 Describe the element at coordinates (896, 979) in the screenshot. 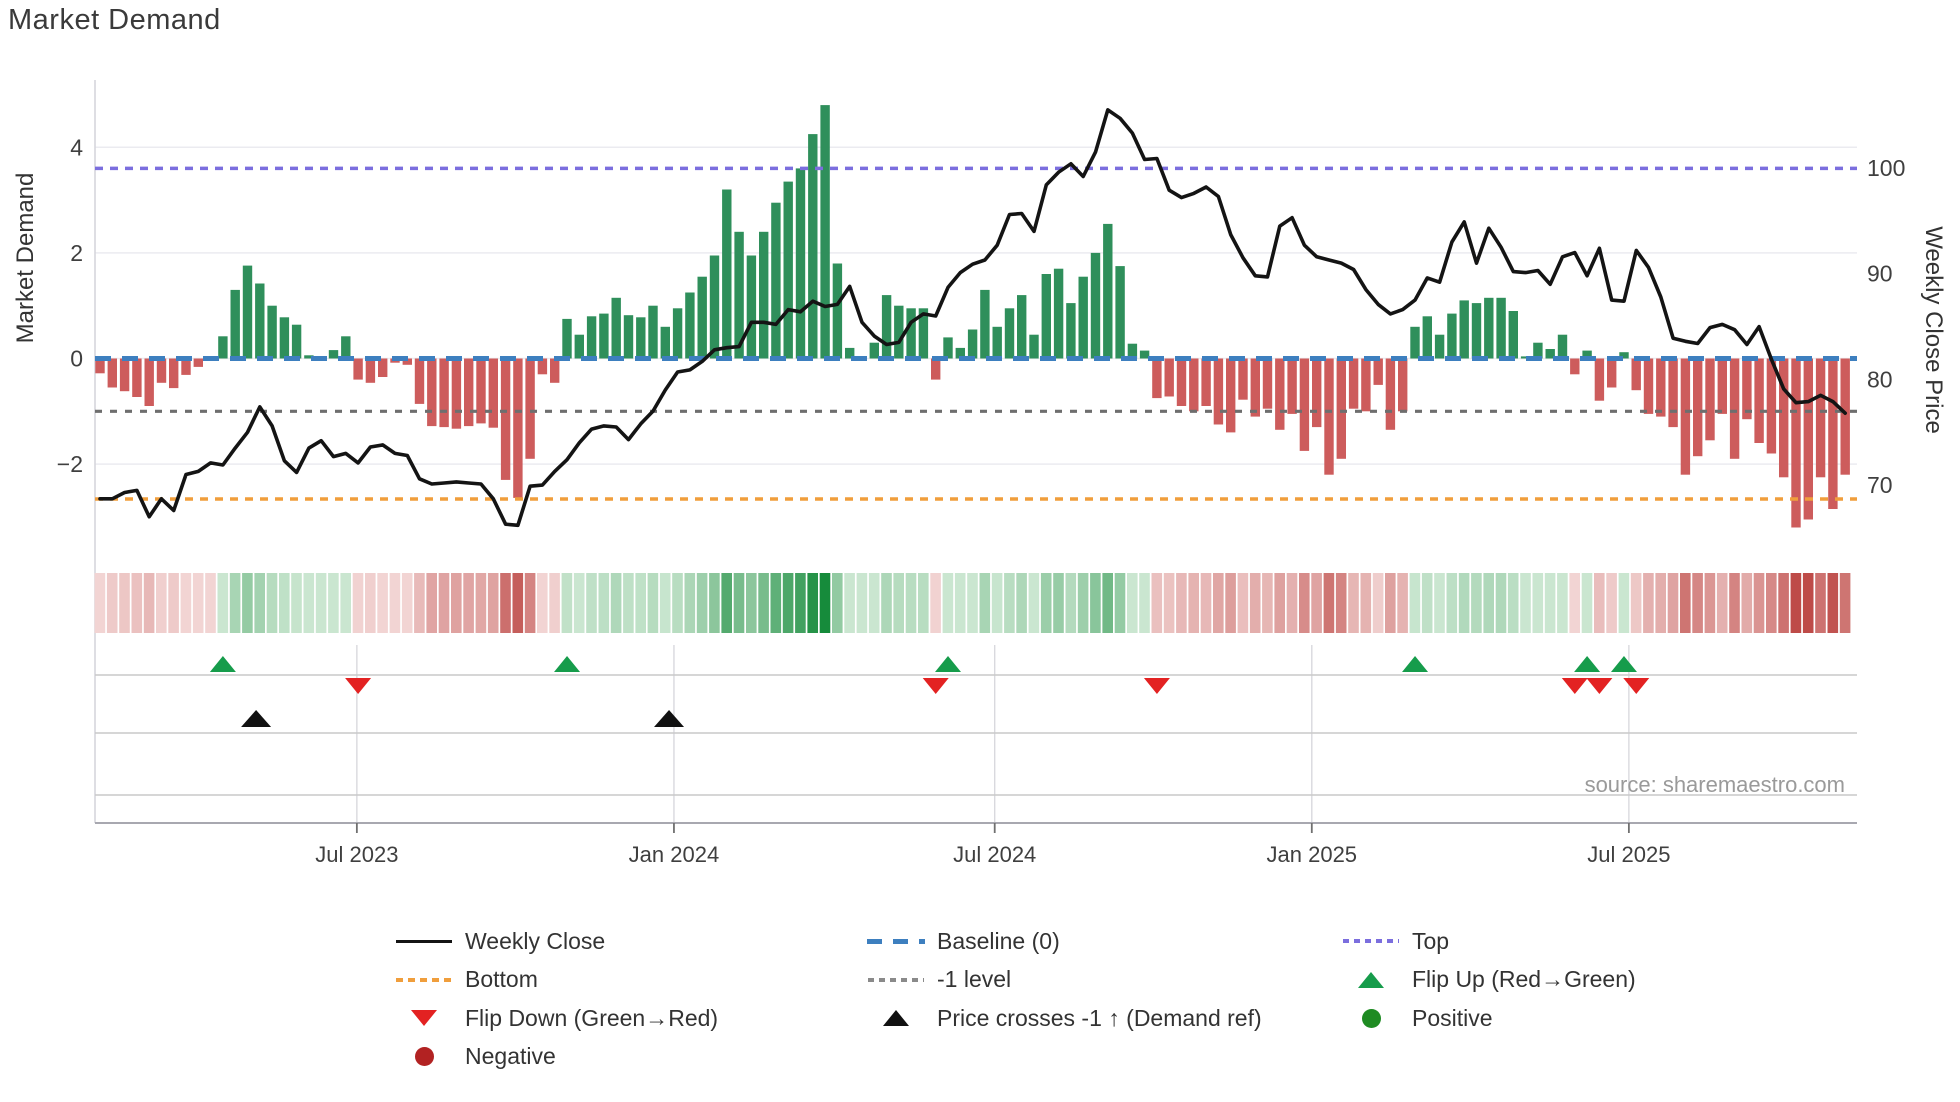

I see `dash-gray-icon` at that location.